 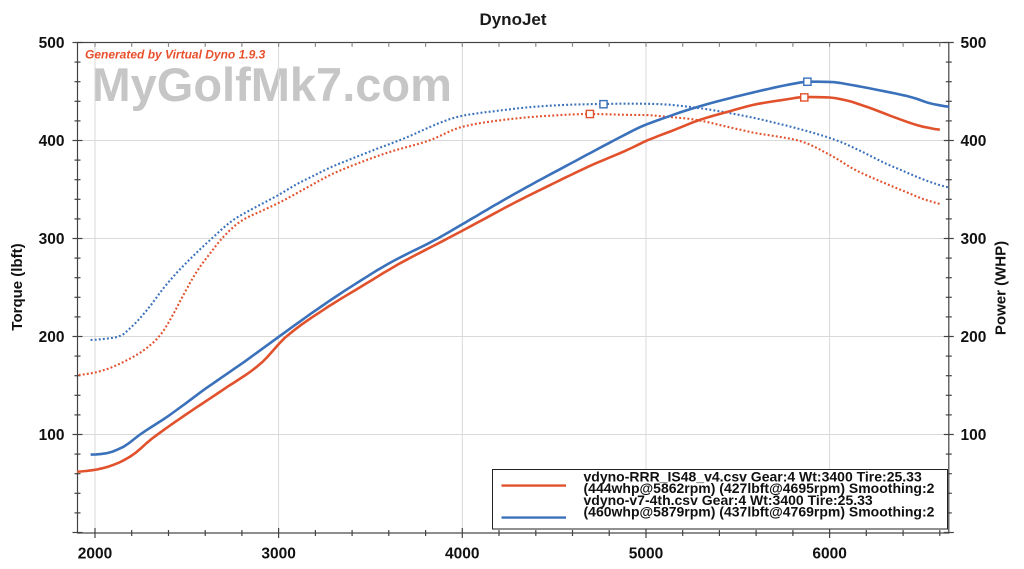 I want to click on svg-text: MyGolfMk7.com, so click(x=272, y=84).